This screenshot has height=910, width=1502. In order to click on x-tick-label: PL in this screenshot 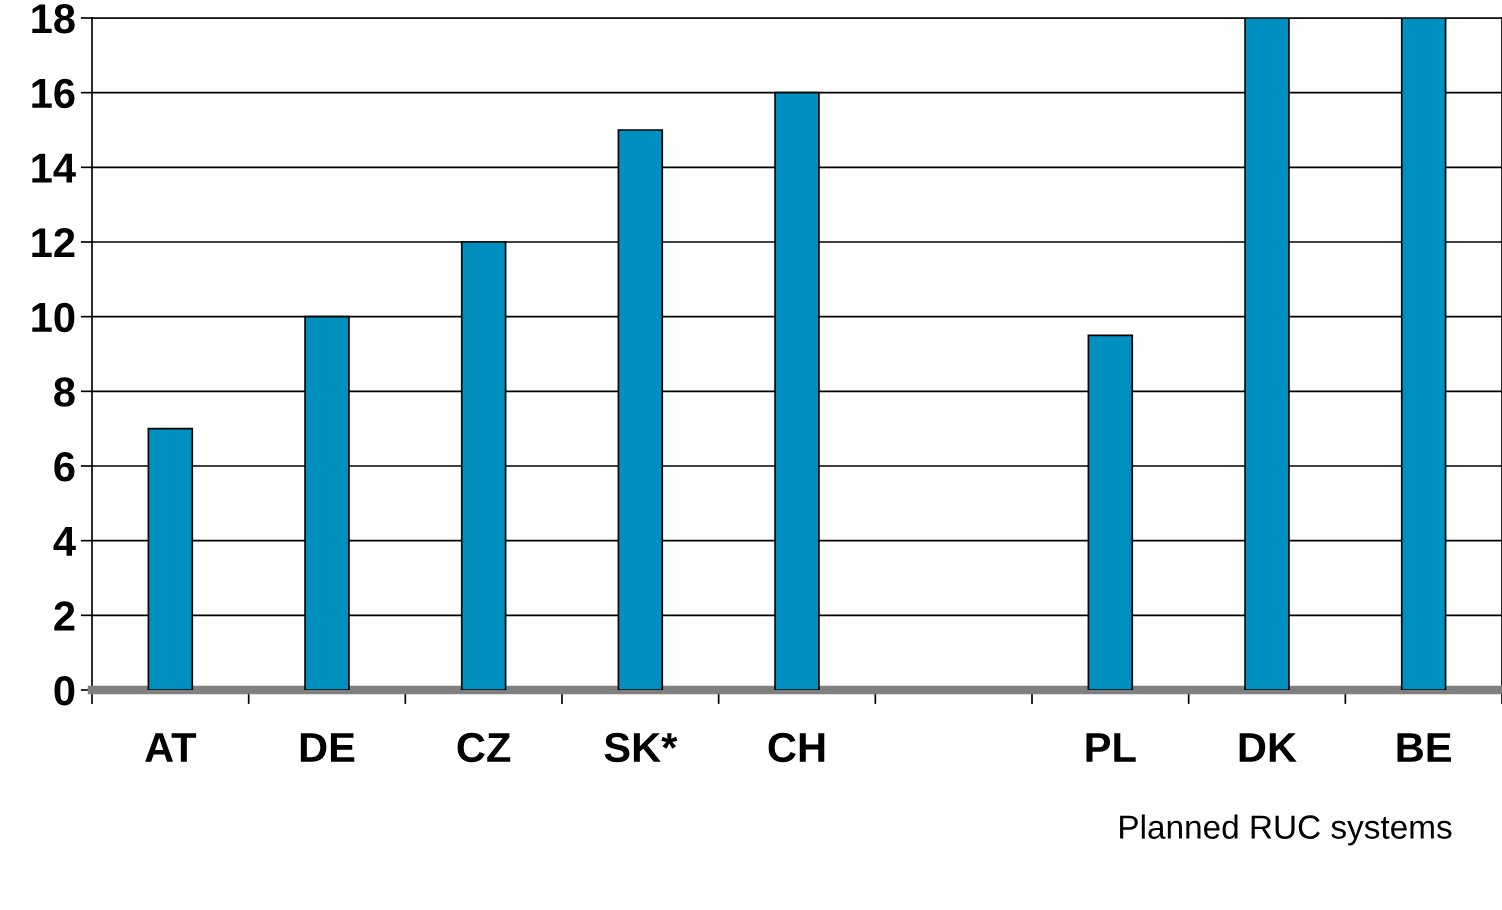, I will do `click(1111, 747)`.